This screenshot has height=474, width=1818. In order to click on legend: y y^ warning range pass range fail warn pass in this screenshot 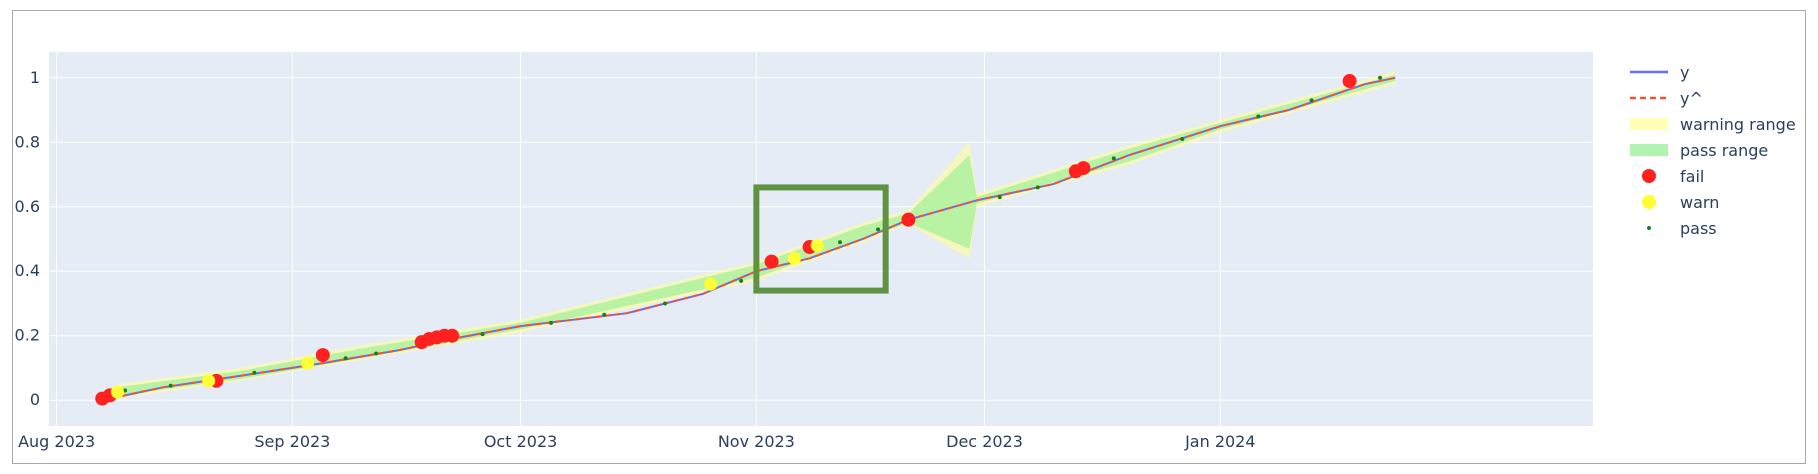, I will do `click(1713, 150)`.